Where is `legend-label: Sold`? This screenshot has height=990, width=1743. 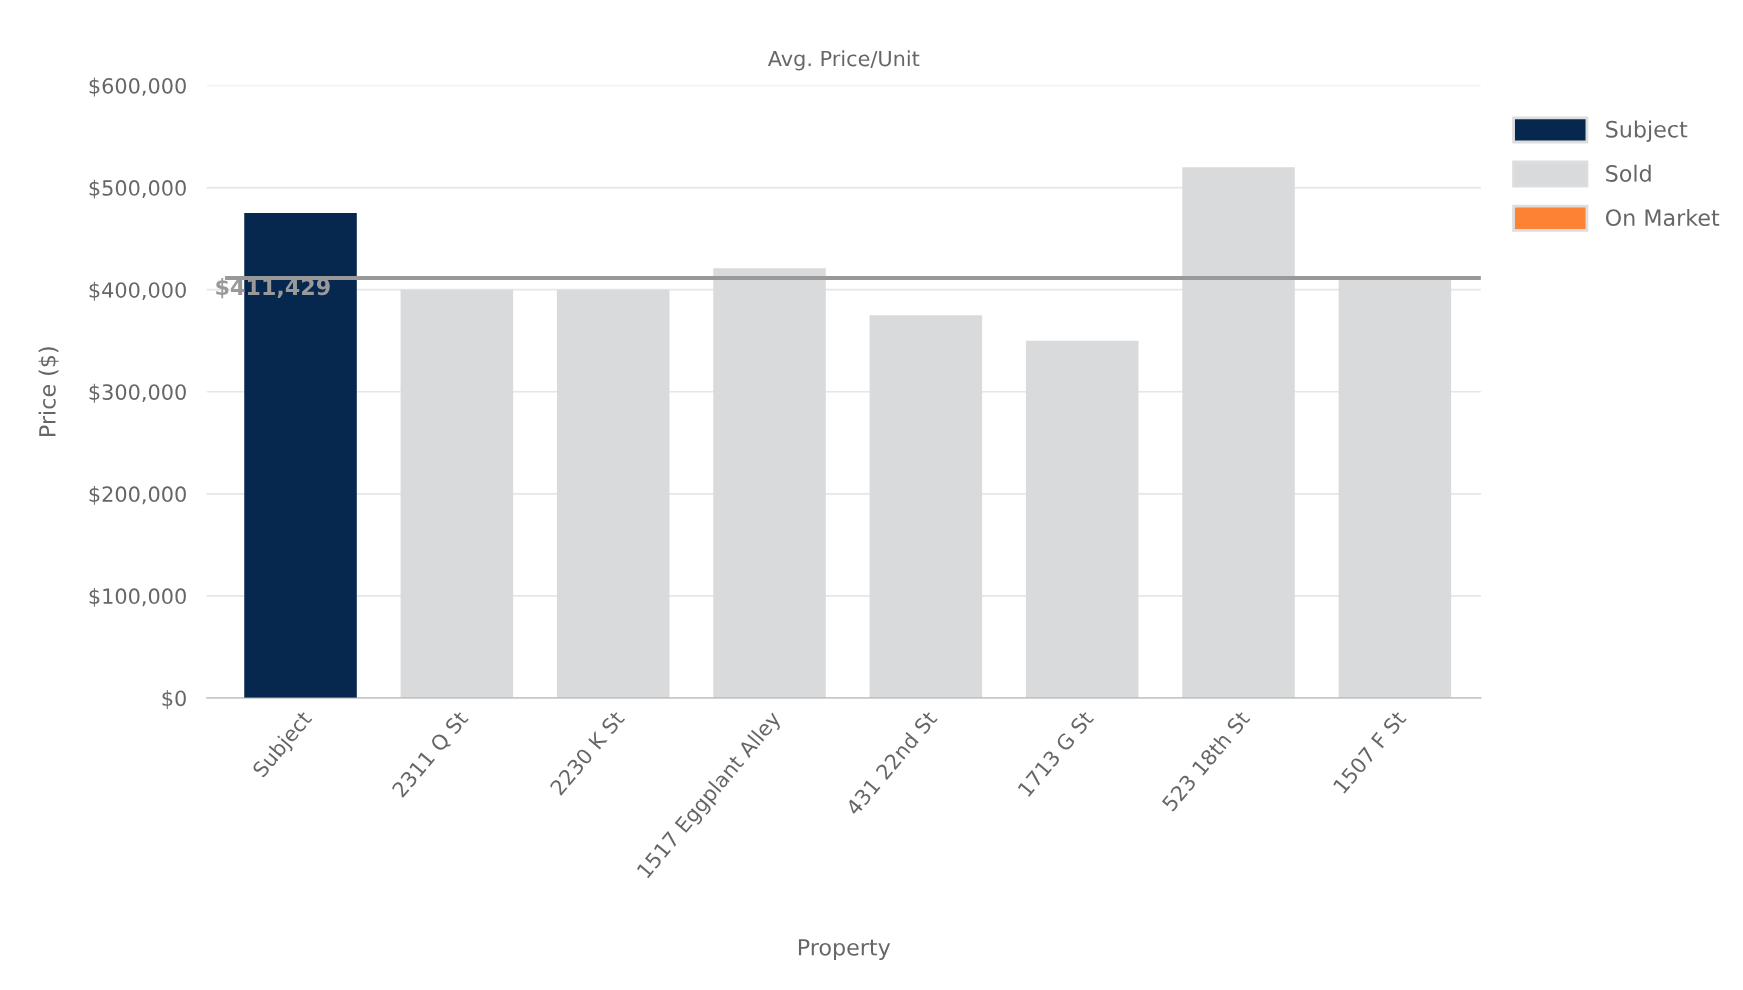 legend-label: Sold is located at coordinates (1628, 173).